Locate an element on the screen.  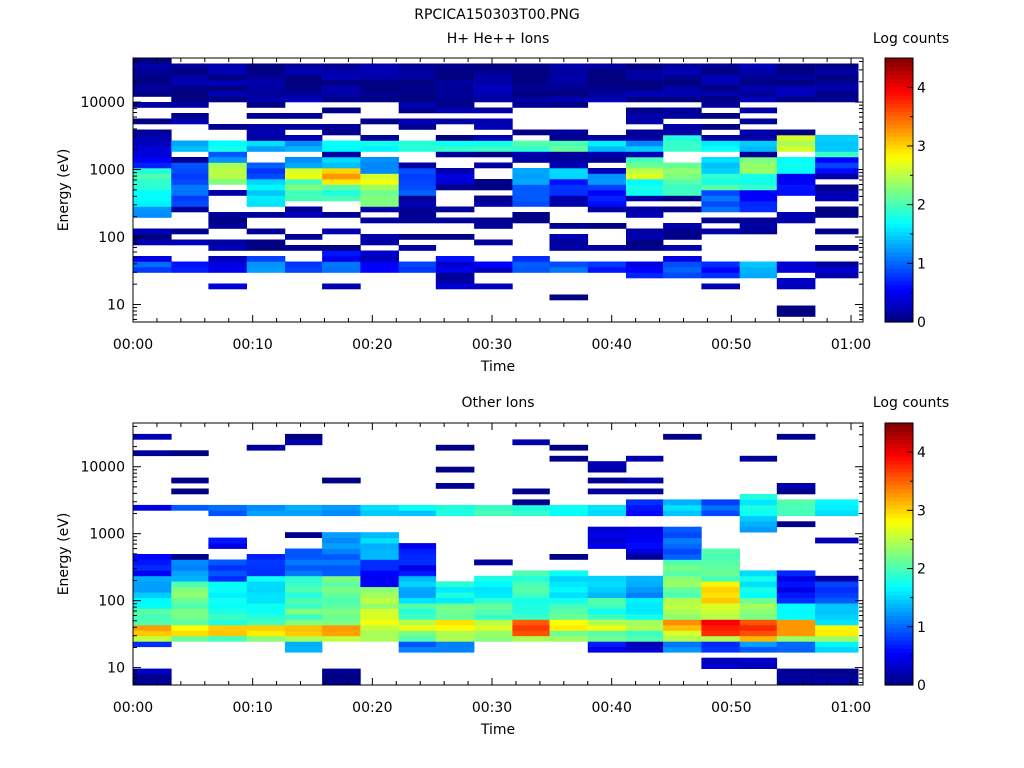
y-tick-label: 10 is located at coordinates (116, 669).